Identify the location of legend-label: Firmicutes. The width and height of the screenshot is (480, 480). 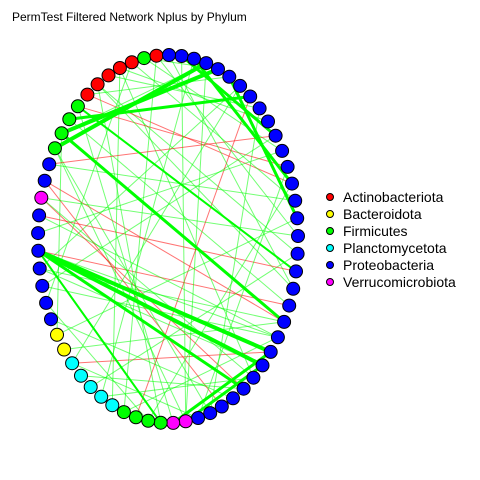
(375, 230).